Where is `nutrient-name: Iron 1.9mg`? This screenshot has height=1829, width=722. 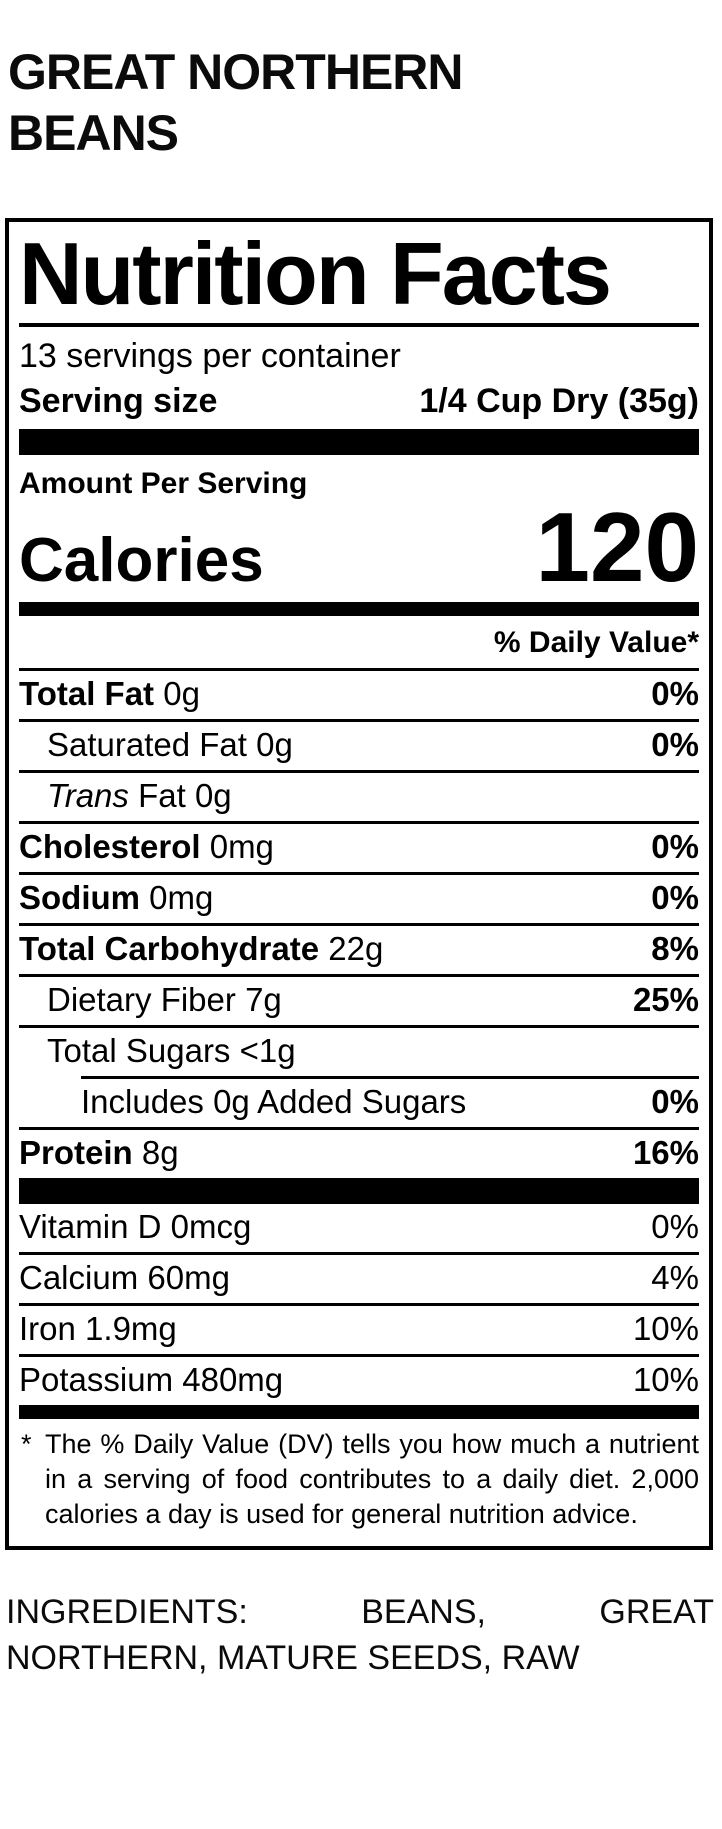 nutrient-name: Iron 1.9mg is located at coordinates (98, 1328).